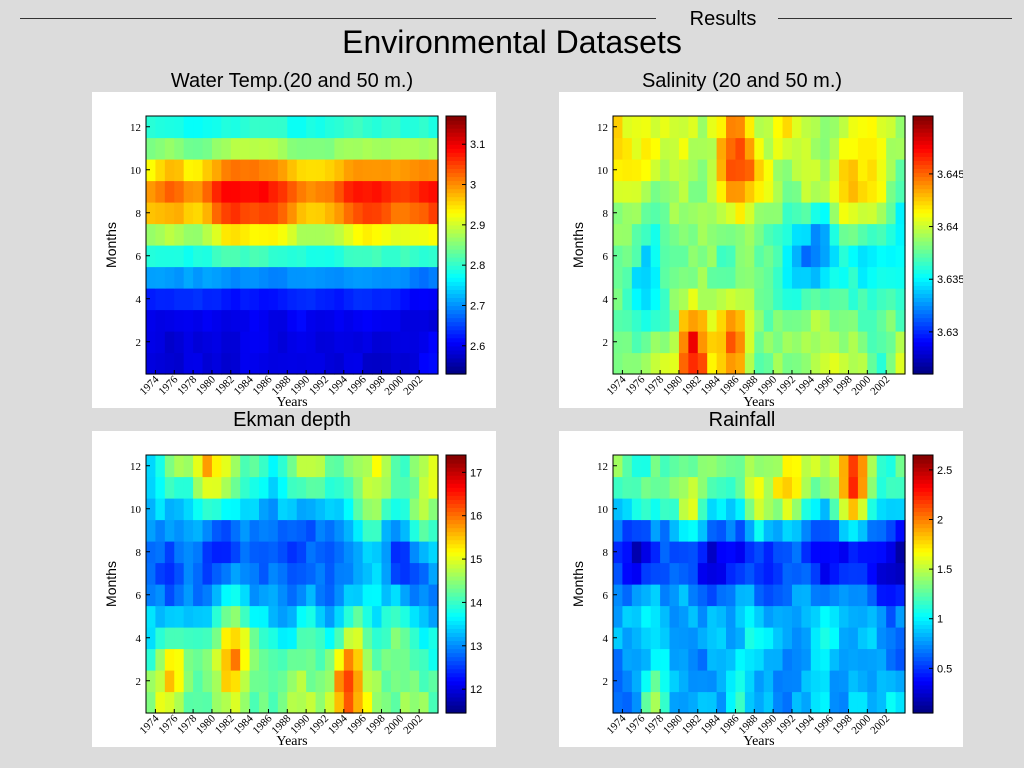 The height and width of the screenshot is (768, 1024). What do you see at coordinates (512, 42) in the screenshot?
I see `page-title: Environmental Datasets` at bounding box center [512, 42].